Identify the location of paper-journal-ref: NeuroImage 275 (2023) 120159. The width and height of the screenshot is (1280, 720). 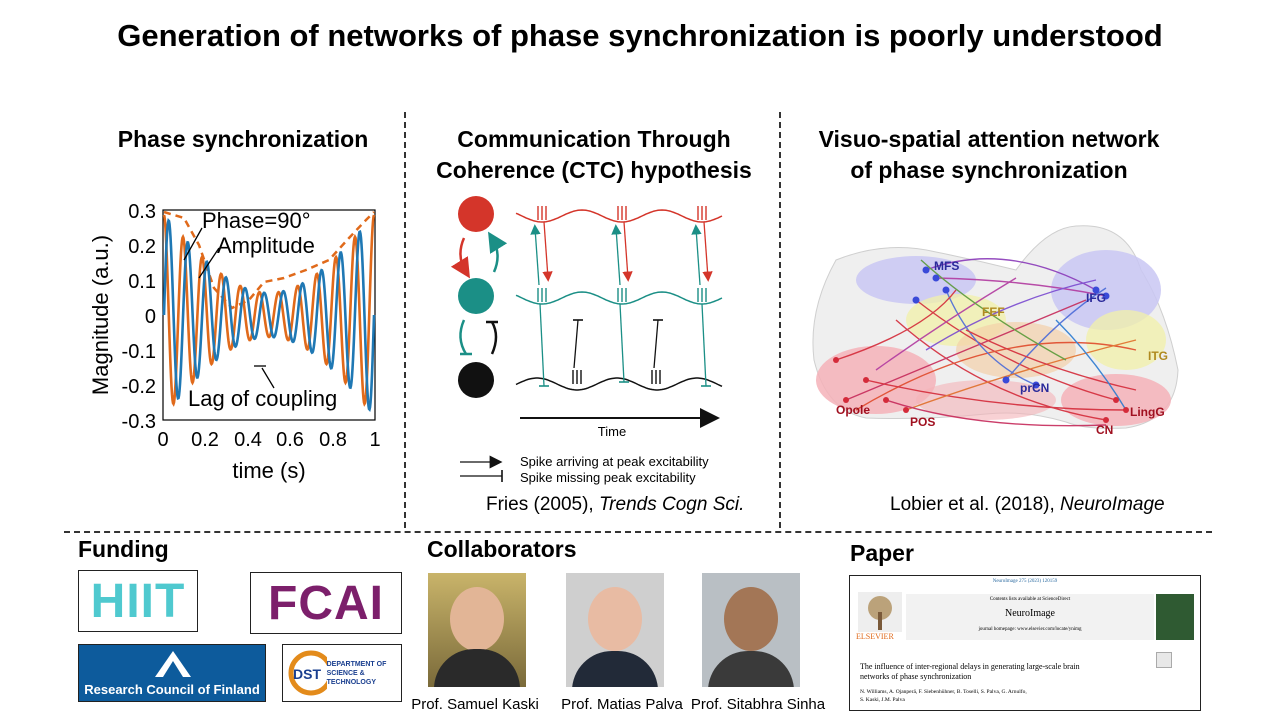
(1025, 581).